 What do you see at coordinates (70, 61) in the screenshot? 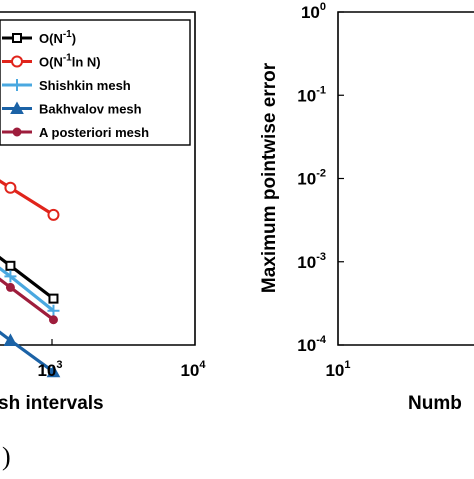
I see `legend-label-1: O(N-1ln N)` at bounding box center [70, 61].